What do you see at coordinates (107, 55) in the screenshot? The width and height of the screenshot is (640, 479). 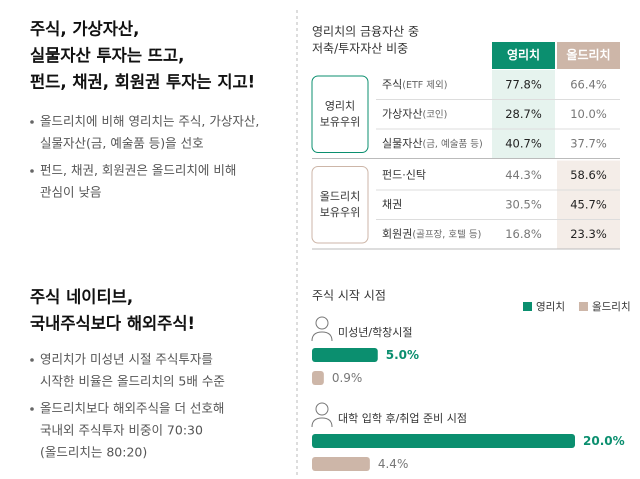 I see `heading: 실물자산 투자는 뜨고,` at bounding box center [107, 55].